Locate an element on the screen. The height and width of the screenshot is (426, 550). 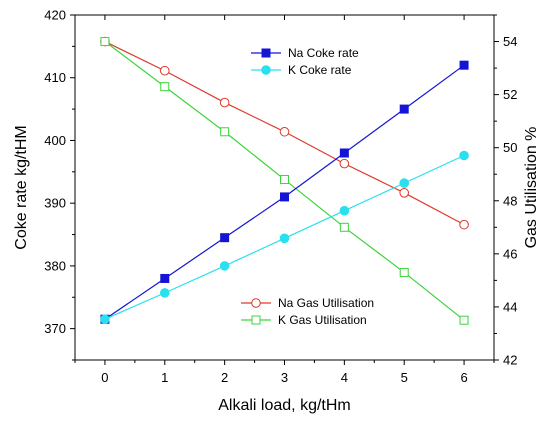
x-tick-label: 4 is located at coordinates (344, 377).